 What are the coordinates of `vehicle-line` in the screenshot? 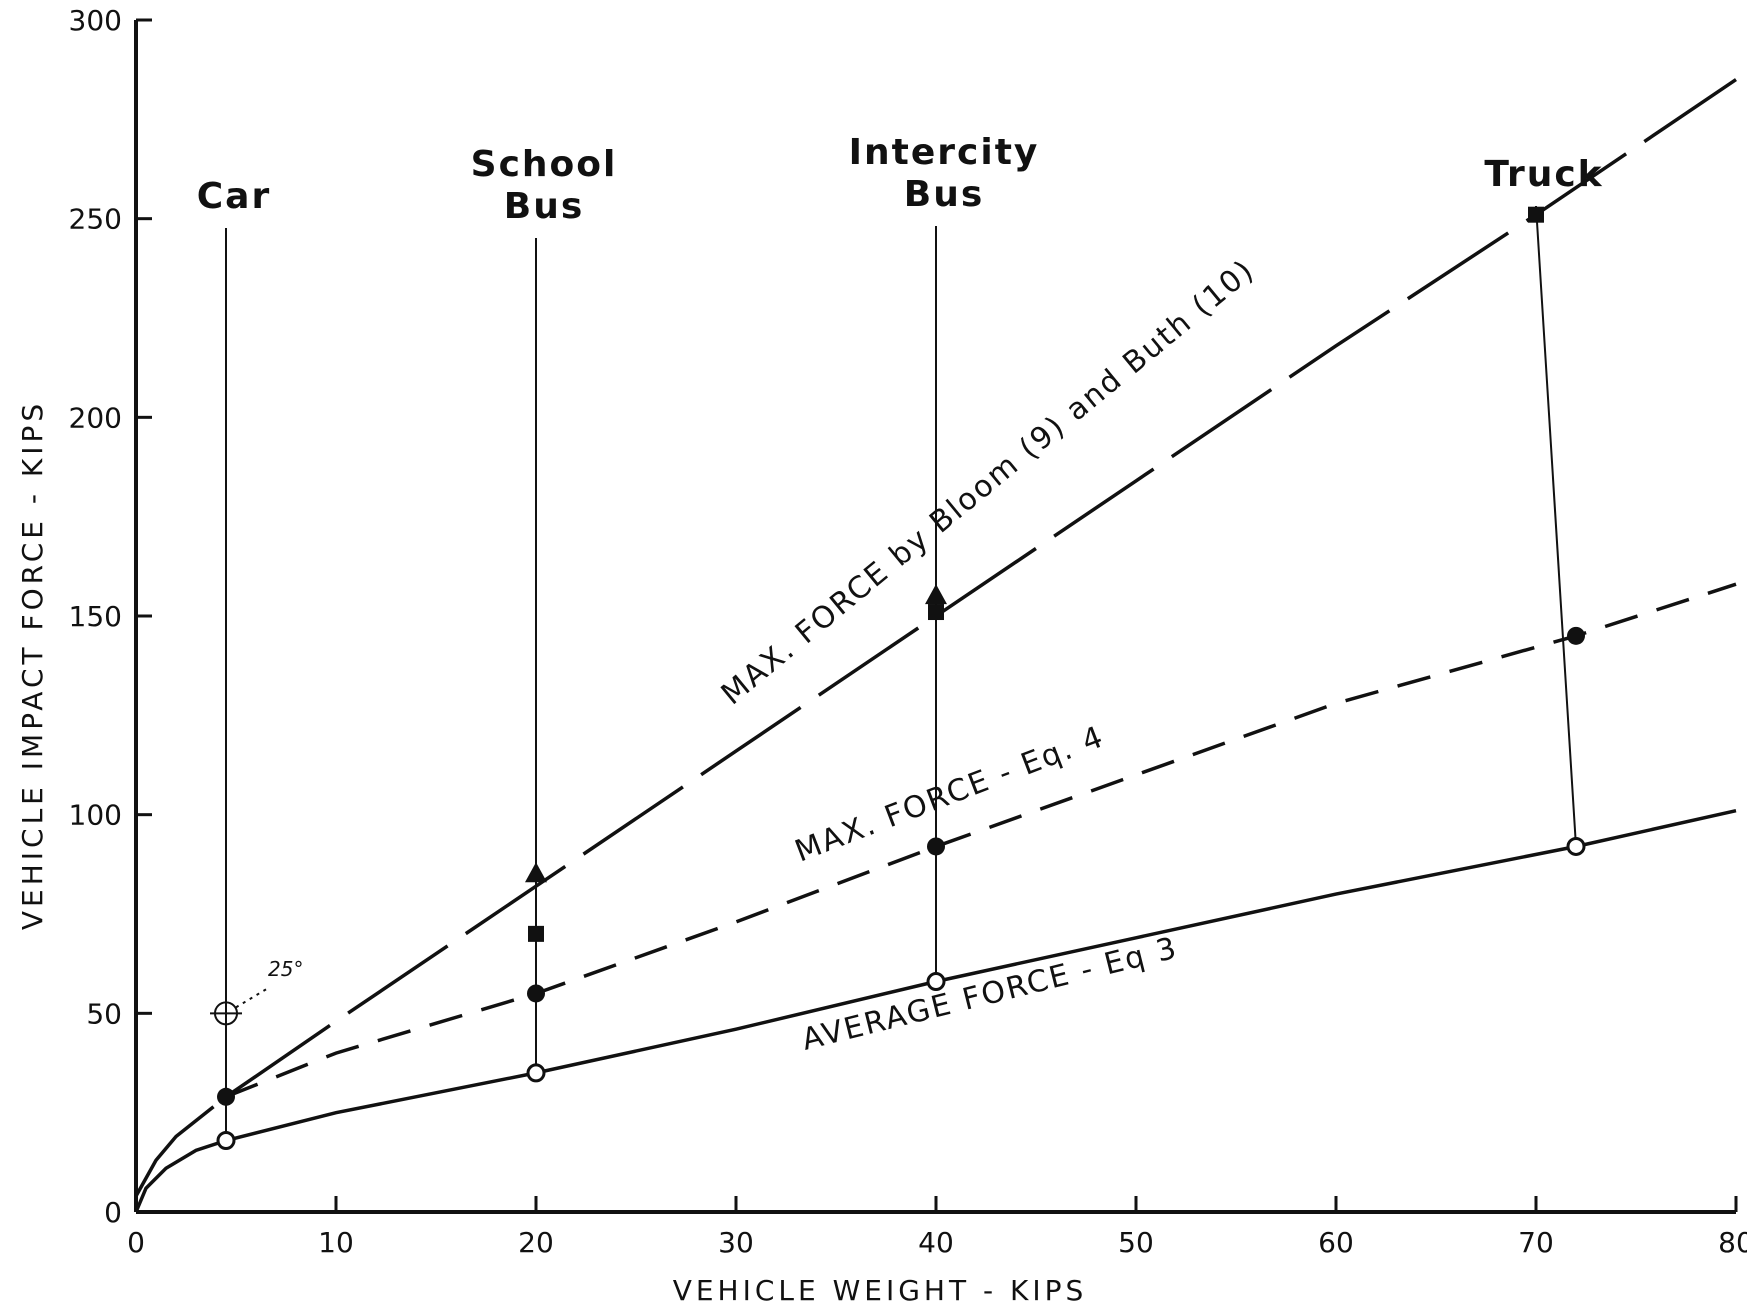 It's located at (1556, 526).